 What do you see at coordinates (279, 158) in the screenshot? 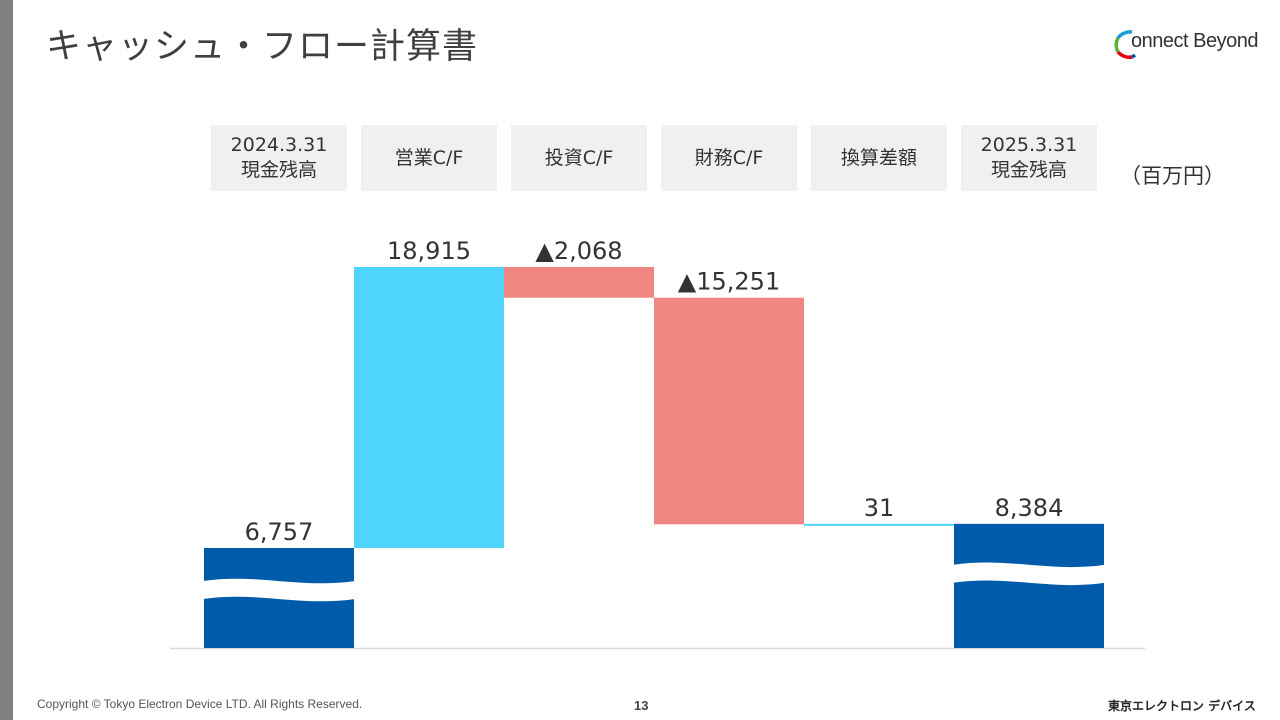
I see `header-box-0: 2024.3.31 現金残高` at bounding box center [279, 158].